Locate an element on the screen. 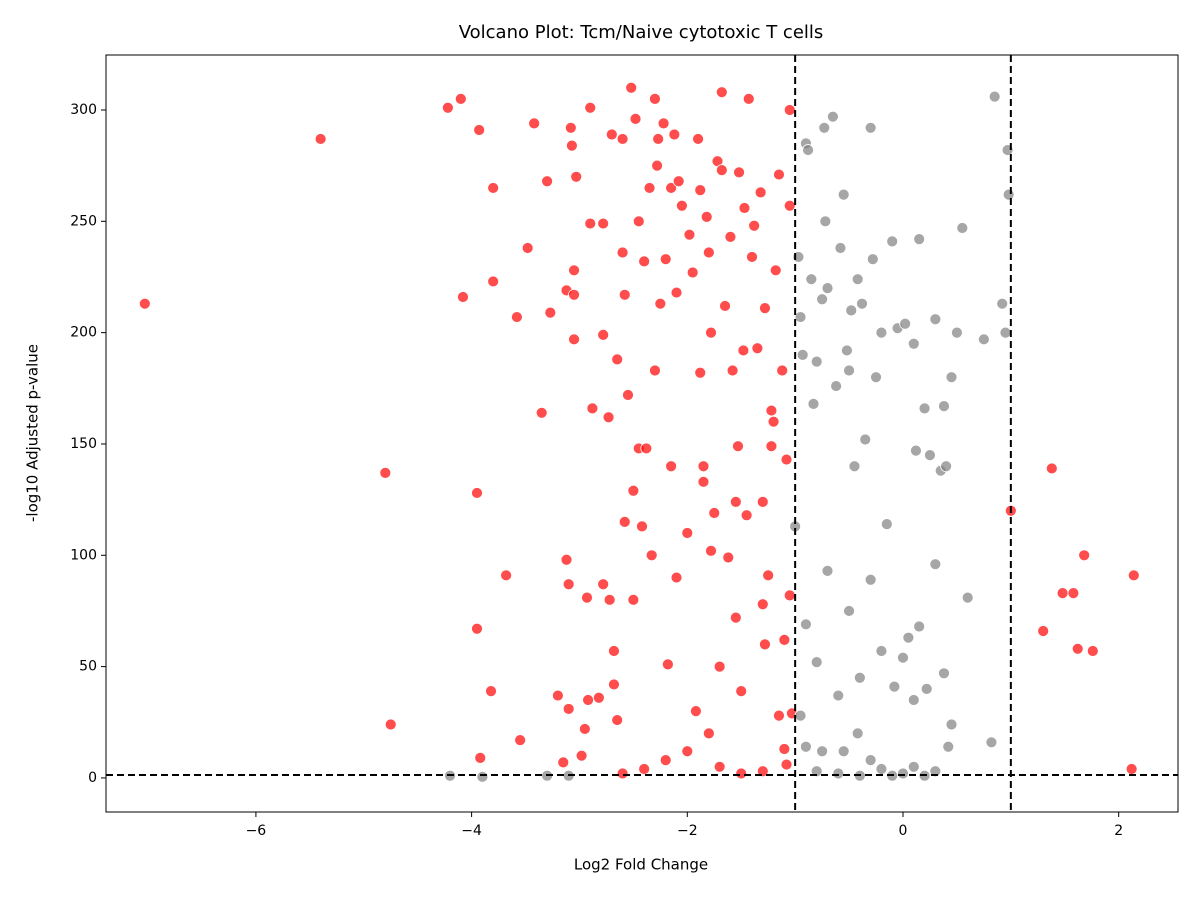  y-tick-label: 50 is located at coordinates (88, 667).